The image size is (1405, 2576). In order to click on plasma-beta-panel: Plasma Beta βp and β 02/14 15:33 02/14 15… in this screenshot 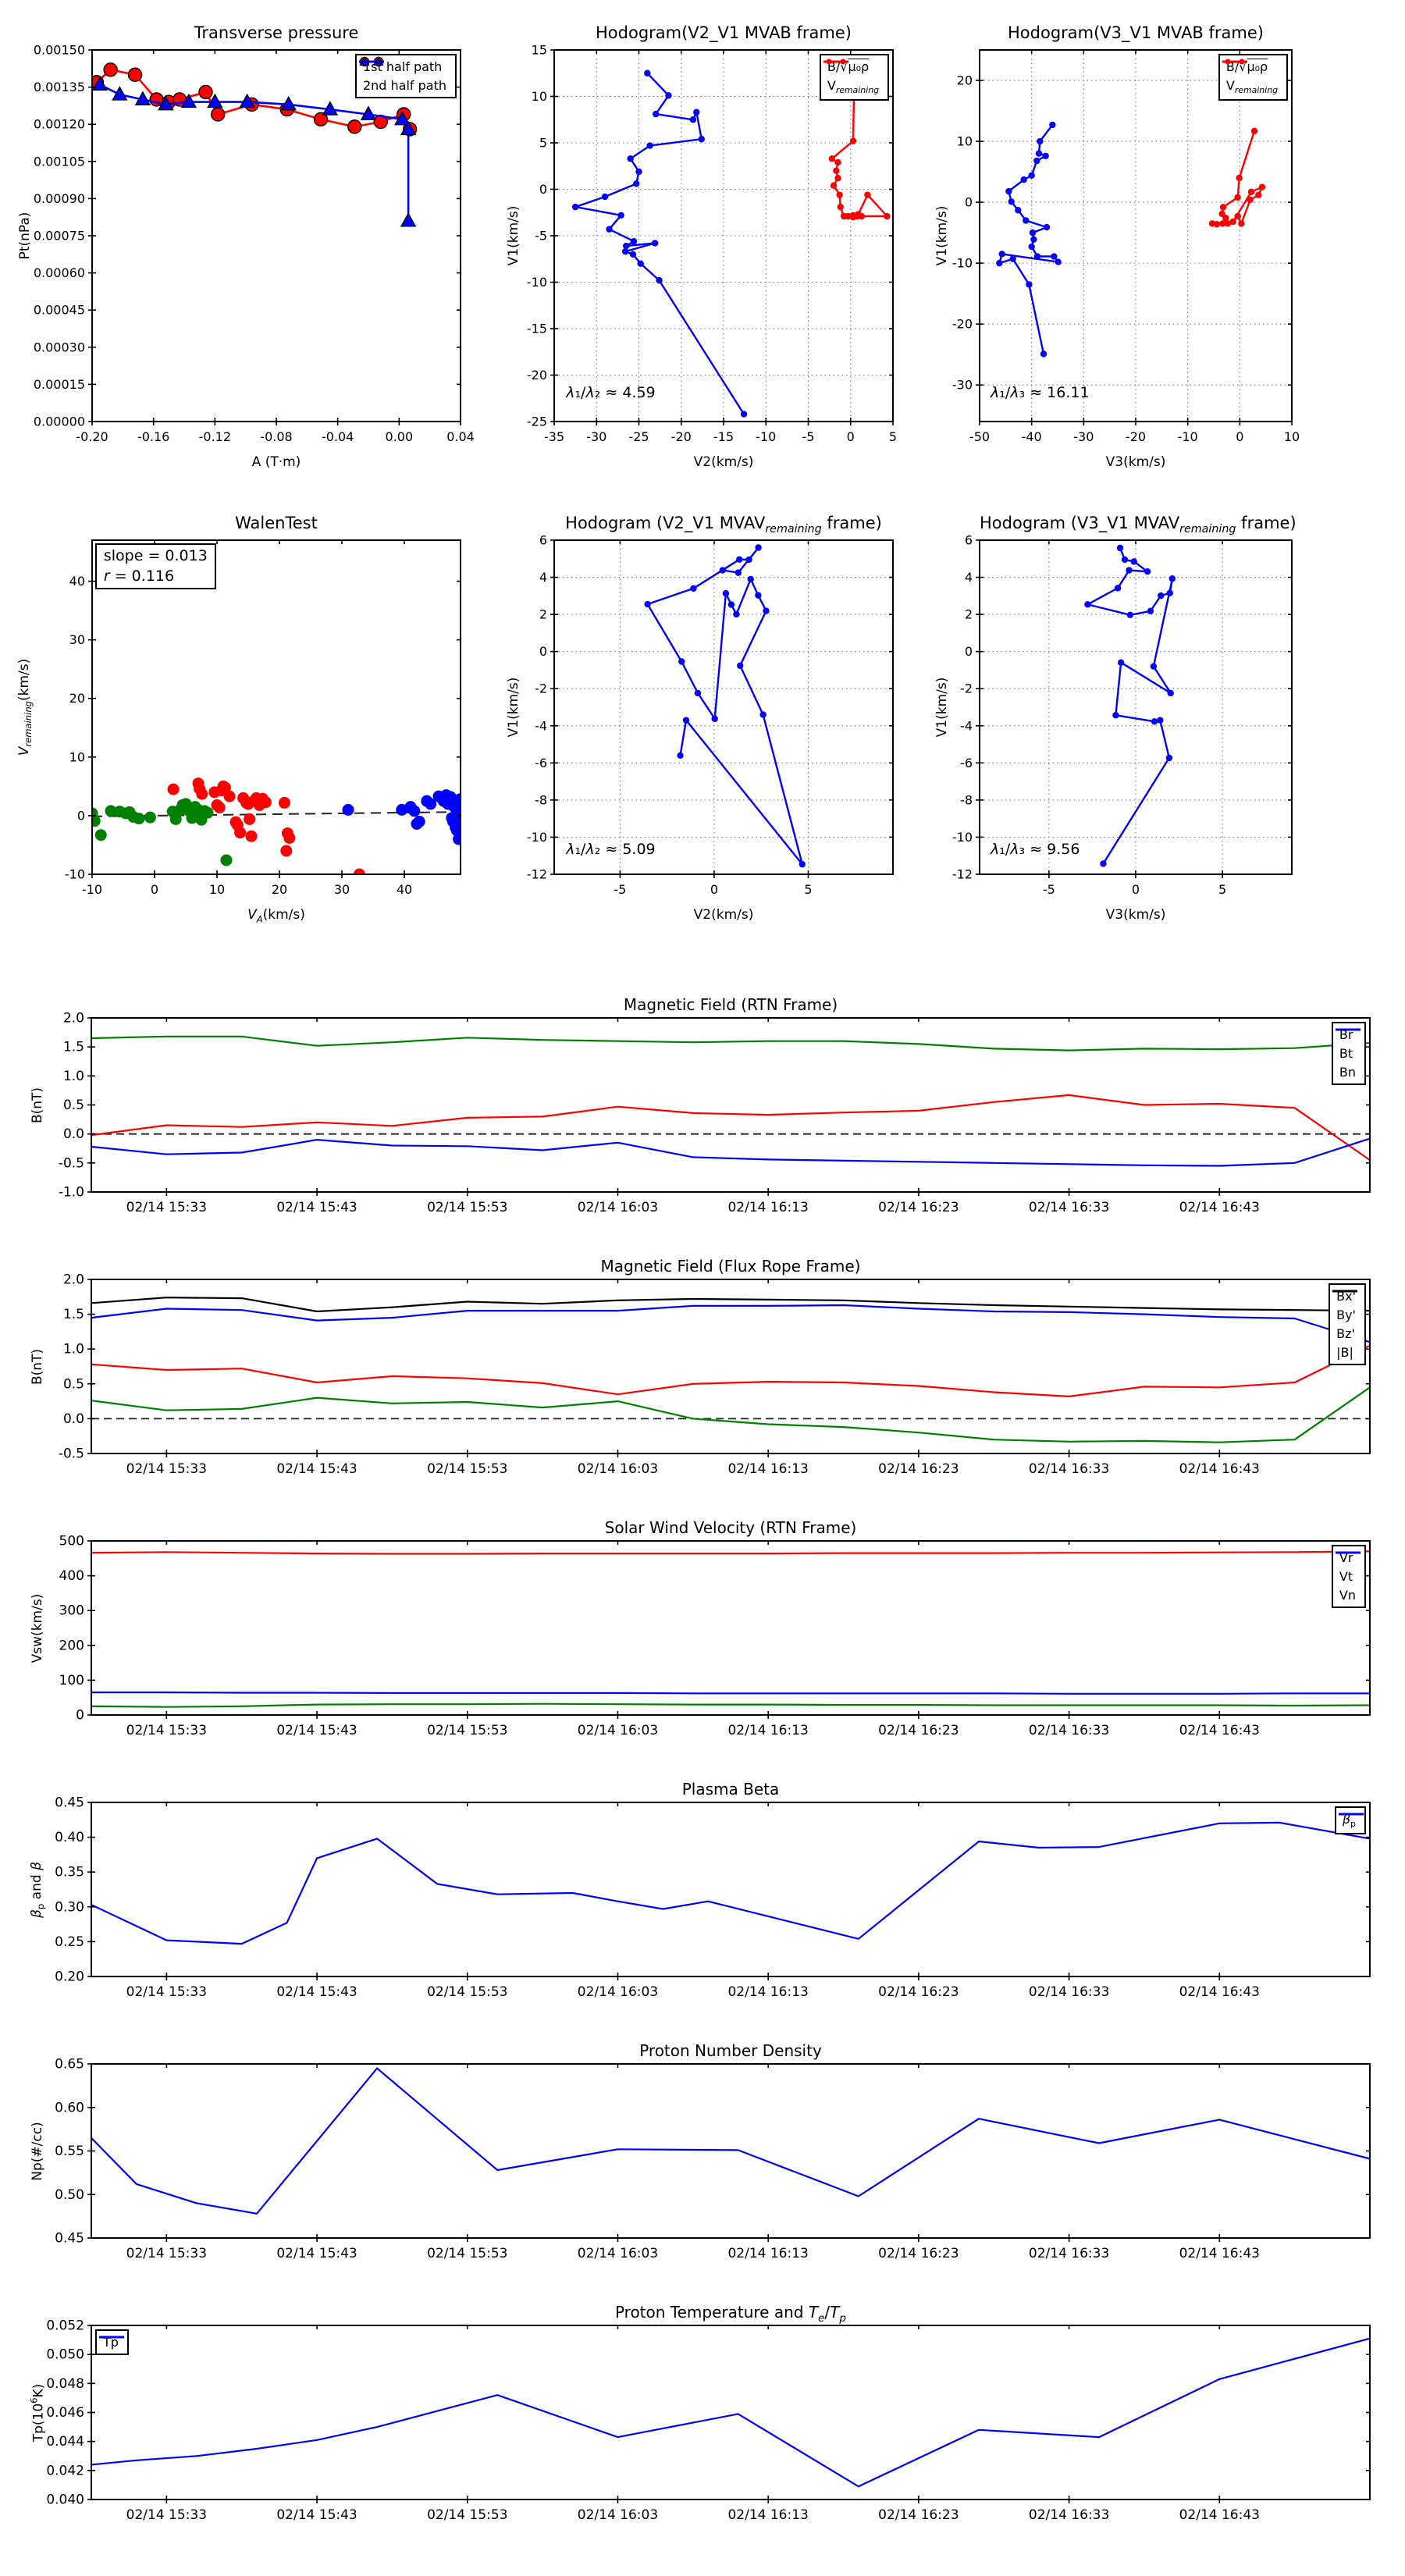, I will do `click(705, 1904)`.